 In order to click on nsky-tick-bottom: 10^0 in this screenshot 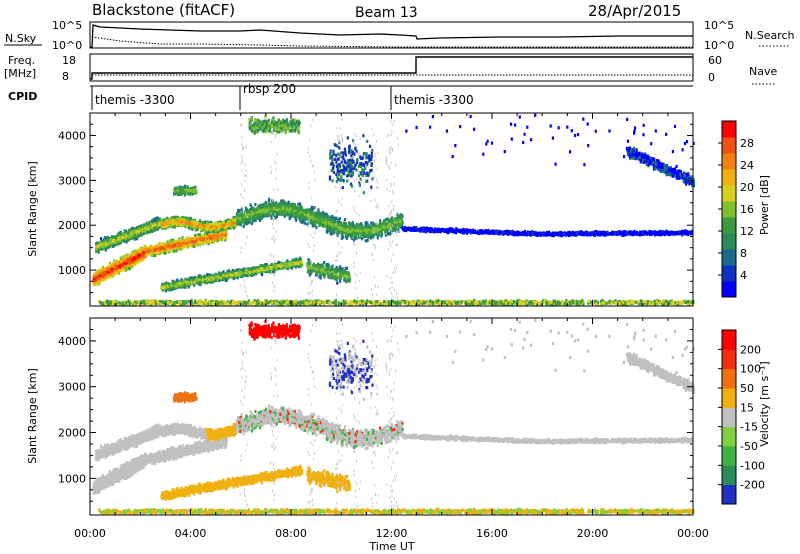, I will do `click(67, 45)`.